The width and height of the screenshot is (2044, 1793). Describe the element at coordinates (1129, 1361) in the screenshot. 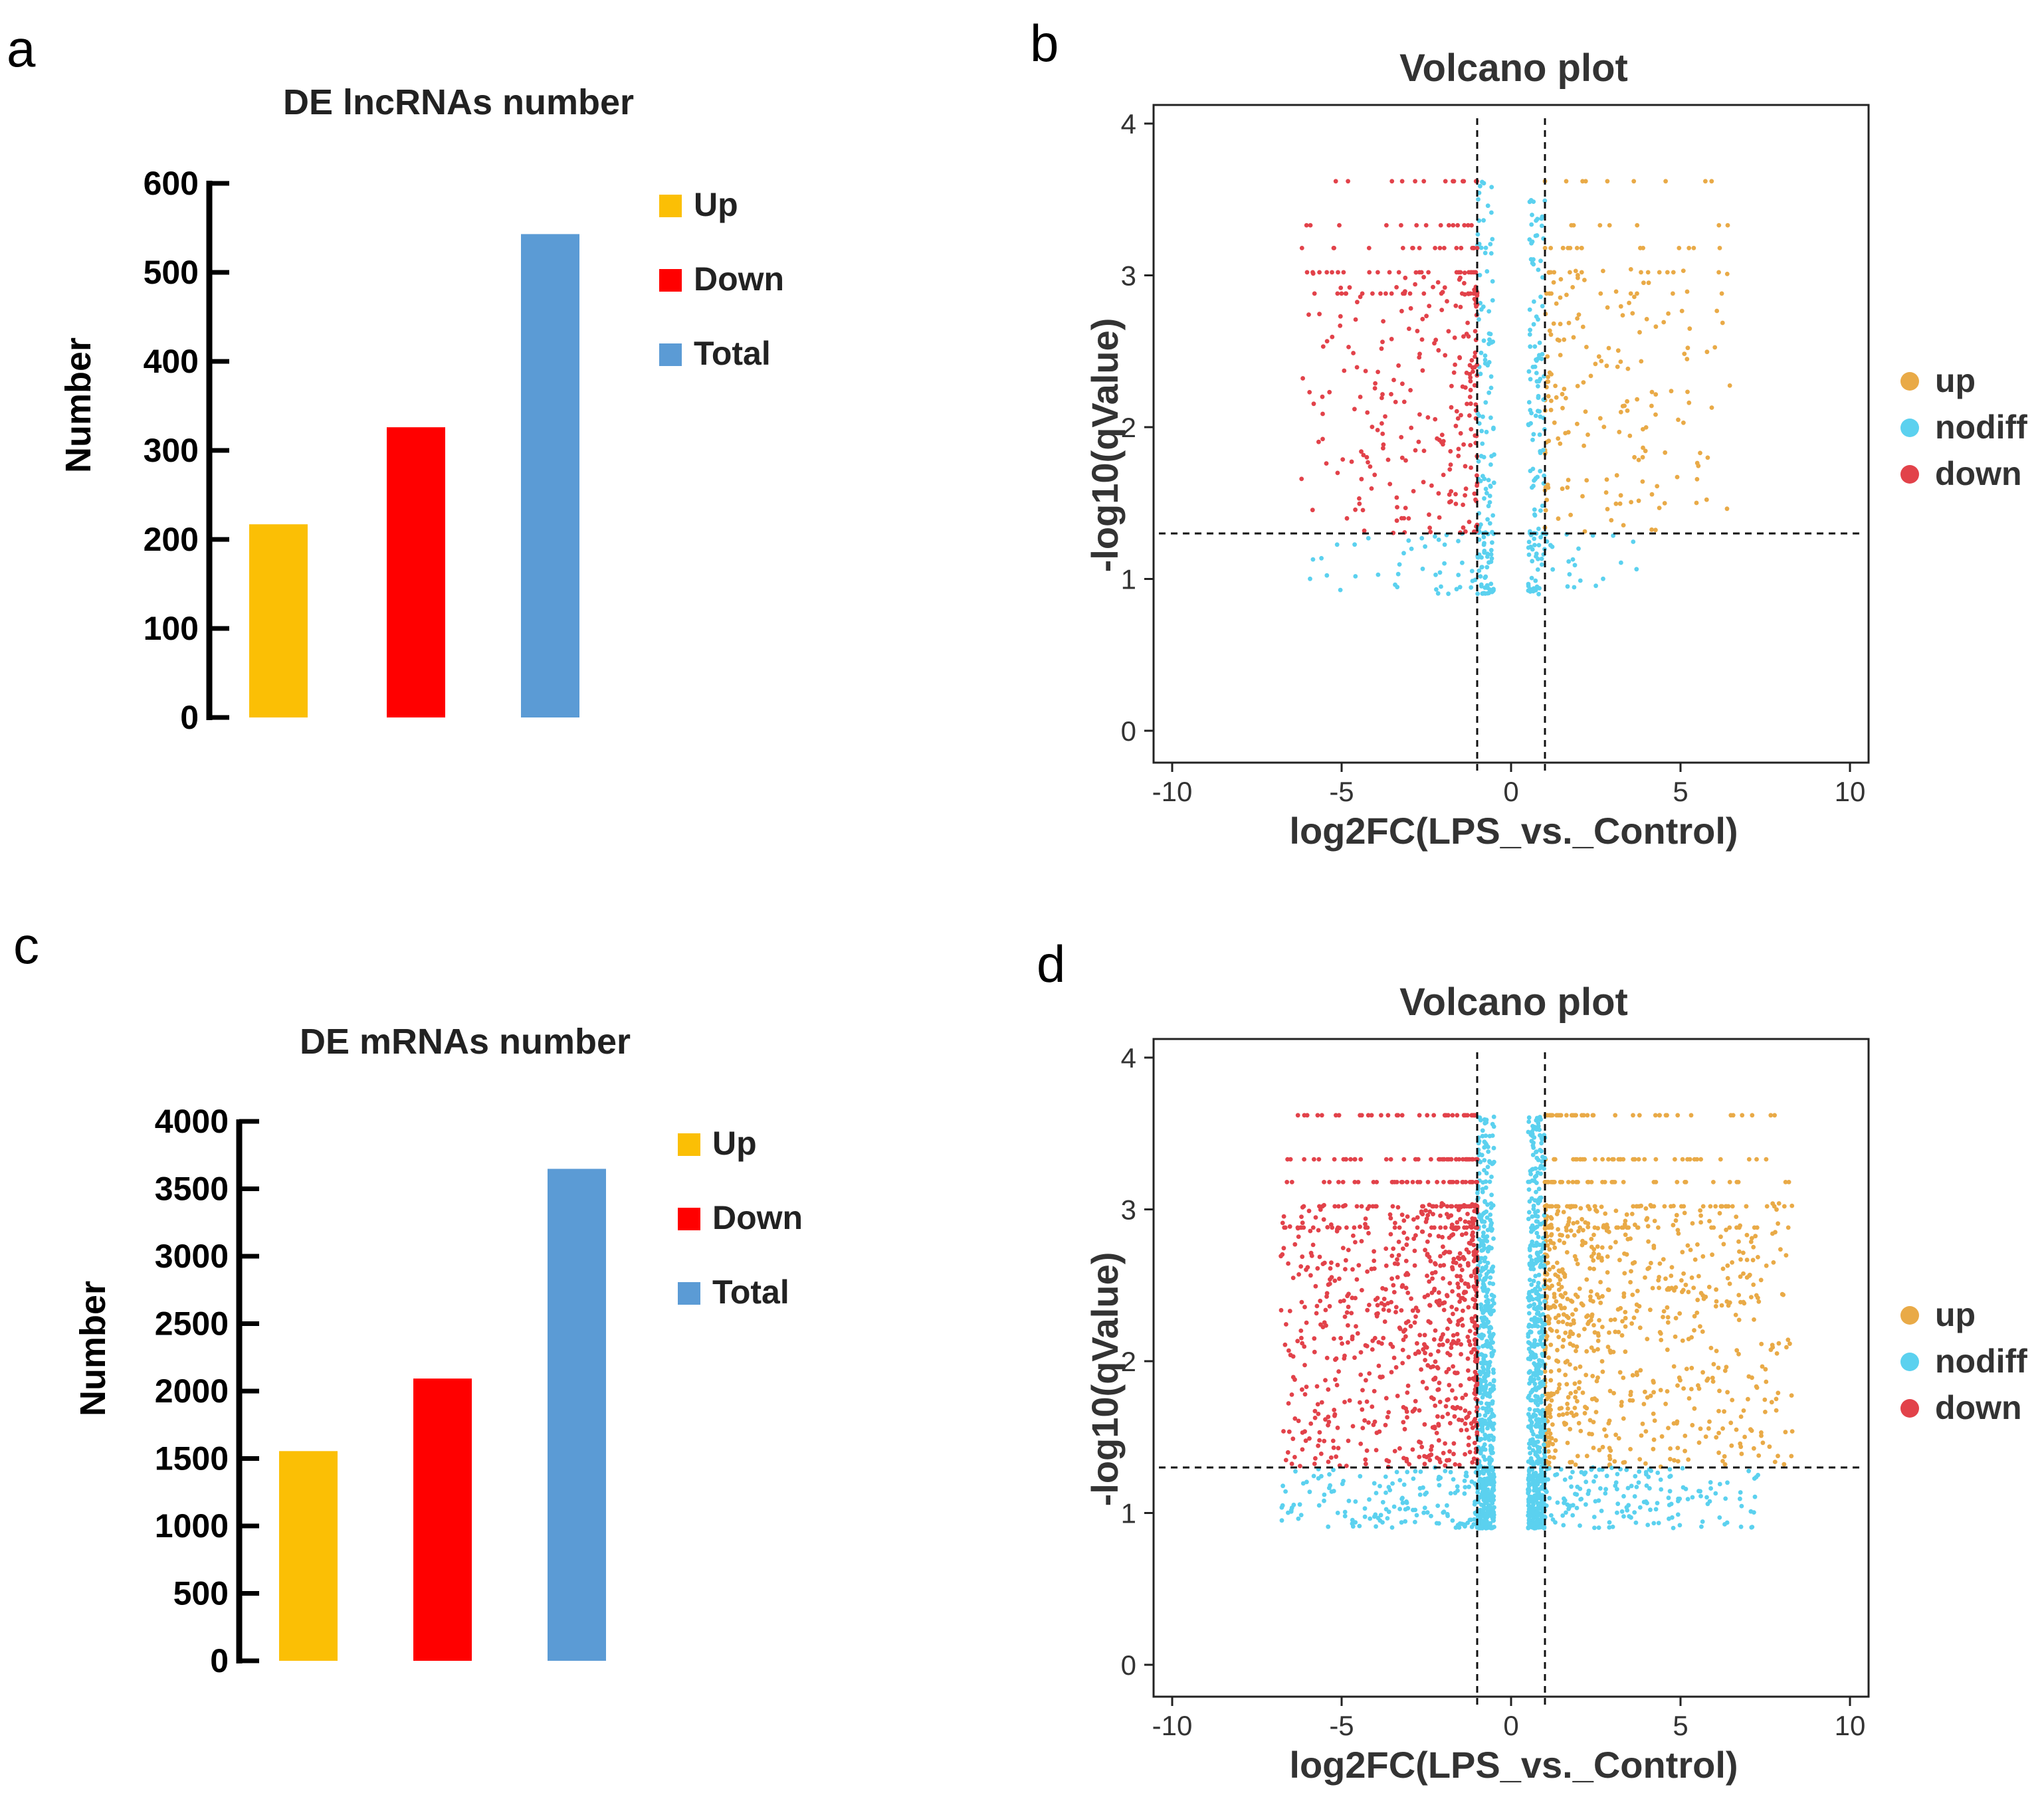

I see `y-tick-label: 2` at that location.